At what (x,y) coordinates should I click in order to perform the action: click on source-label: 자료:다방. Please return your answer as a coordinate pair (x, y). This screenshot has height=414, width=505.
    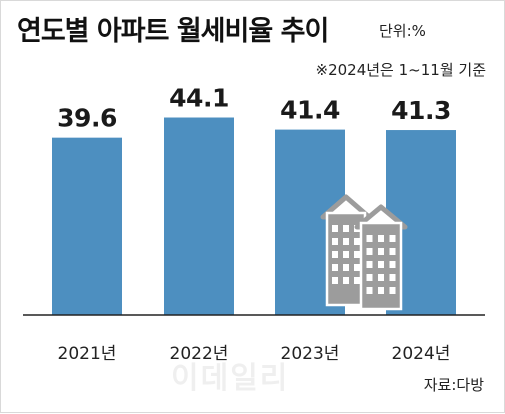
    Looking at the image, I should click on (453, 385).